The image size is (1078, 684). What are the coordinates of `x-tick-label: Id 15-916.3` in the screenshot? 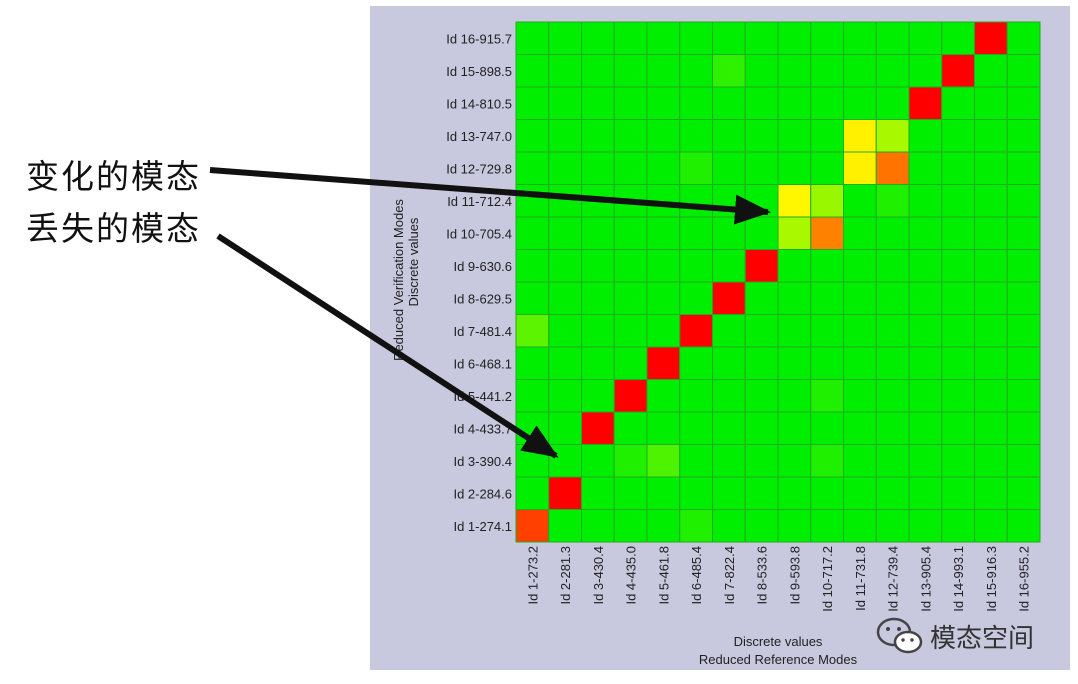 It's located at (991, 579).